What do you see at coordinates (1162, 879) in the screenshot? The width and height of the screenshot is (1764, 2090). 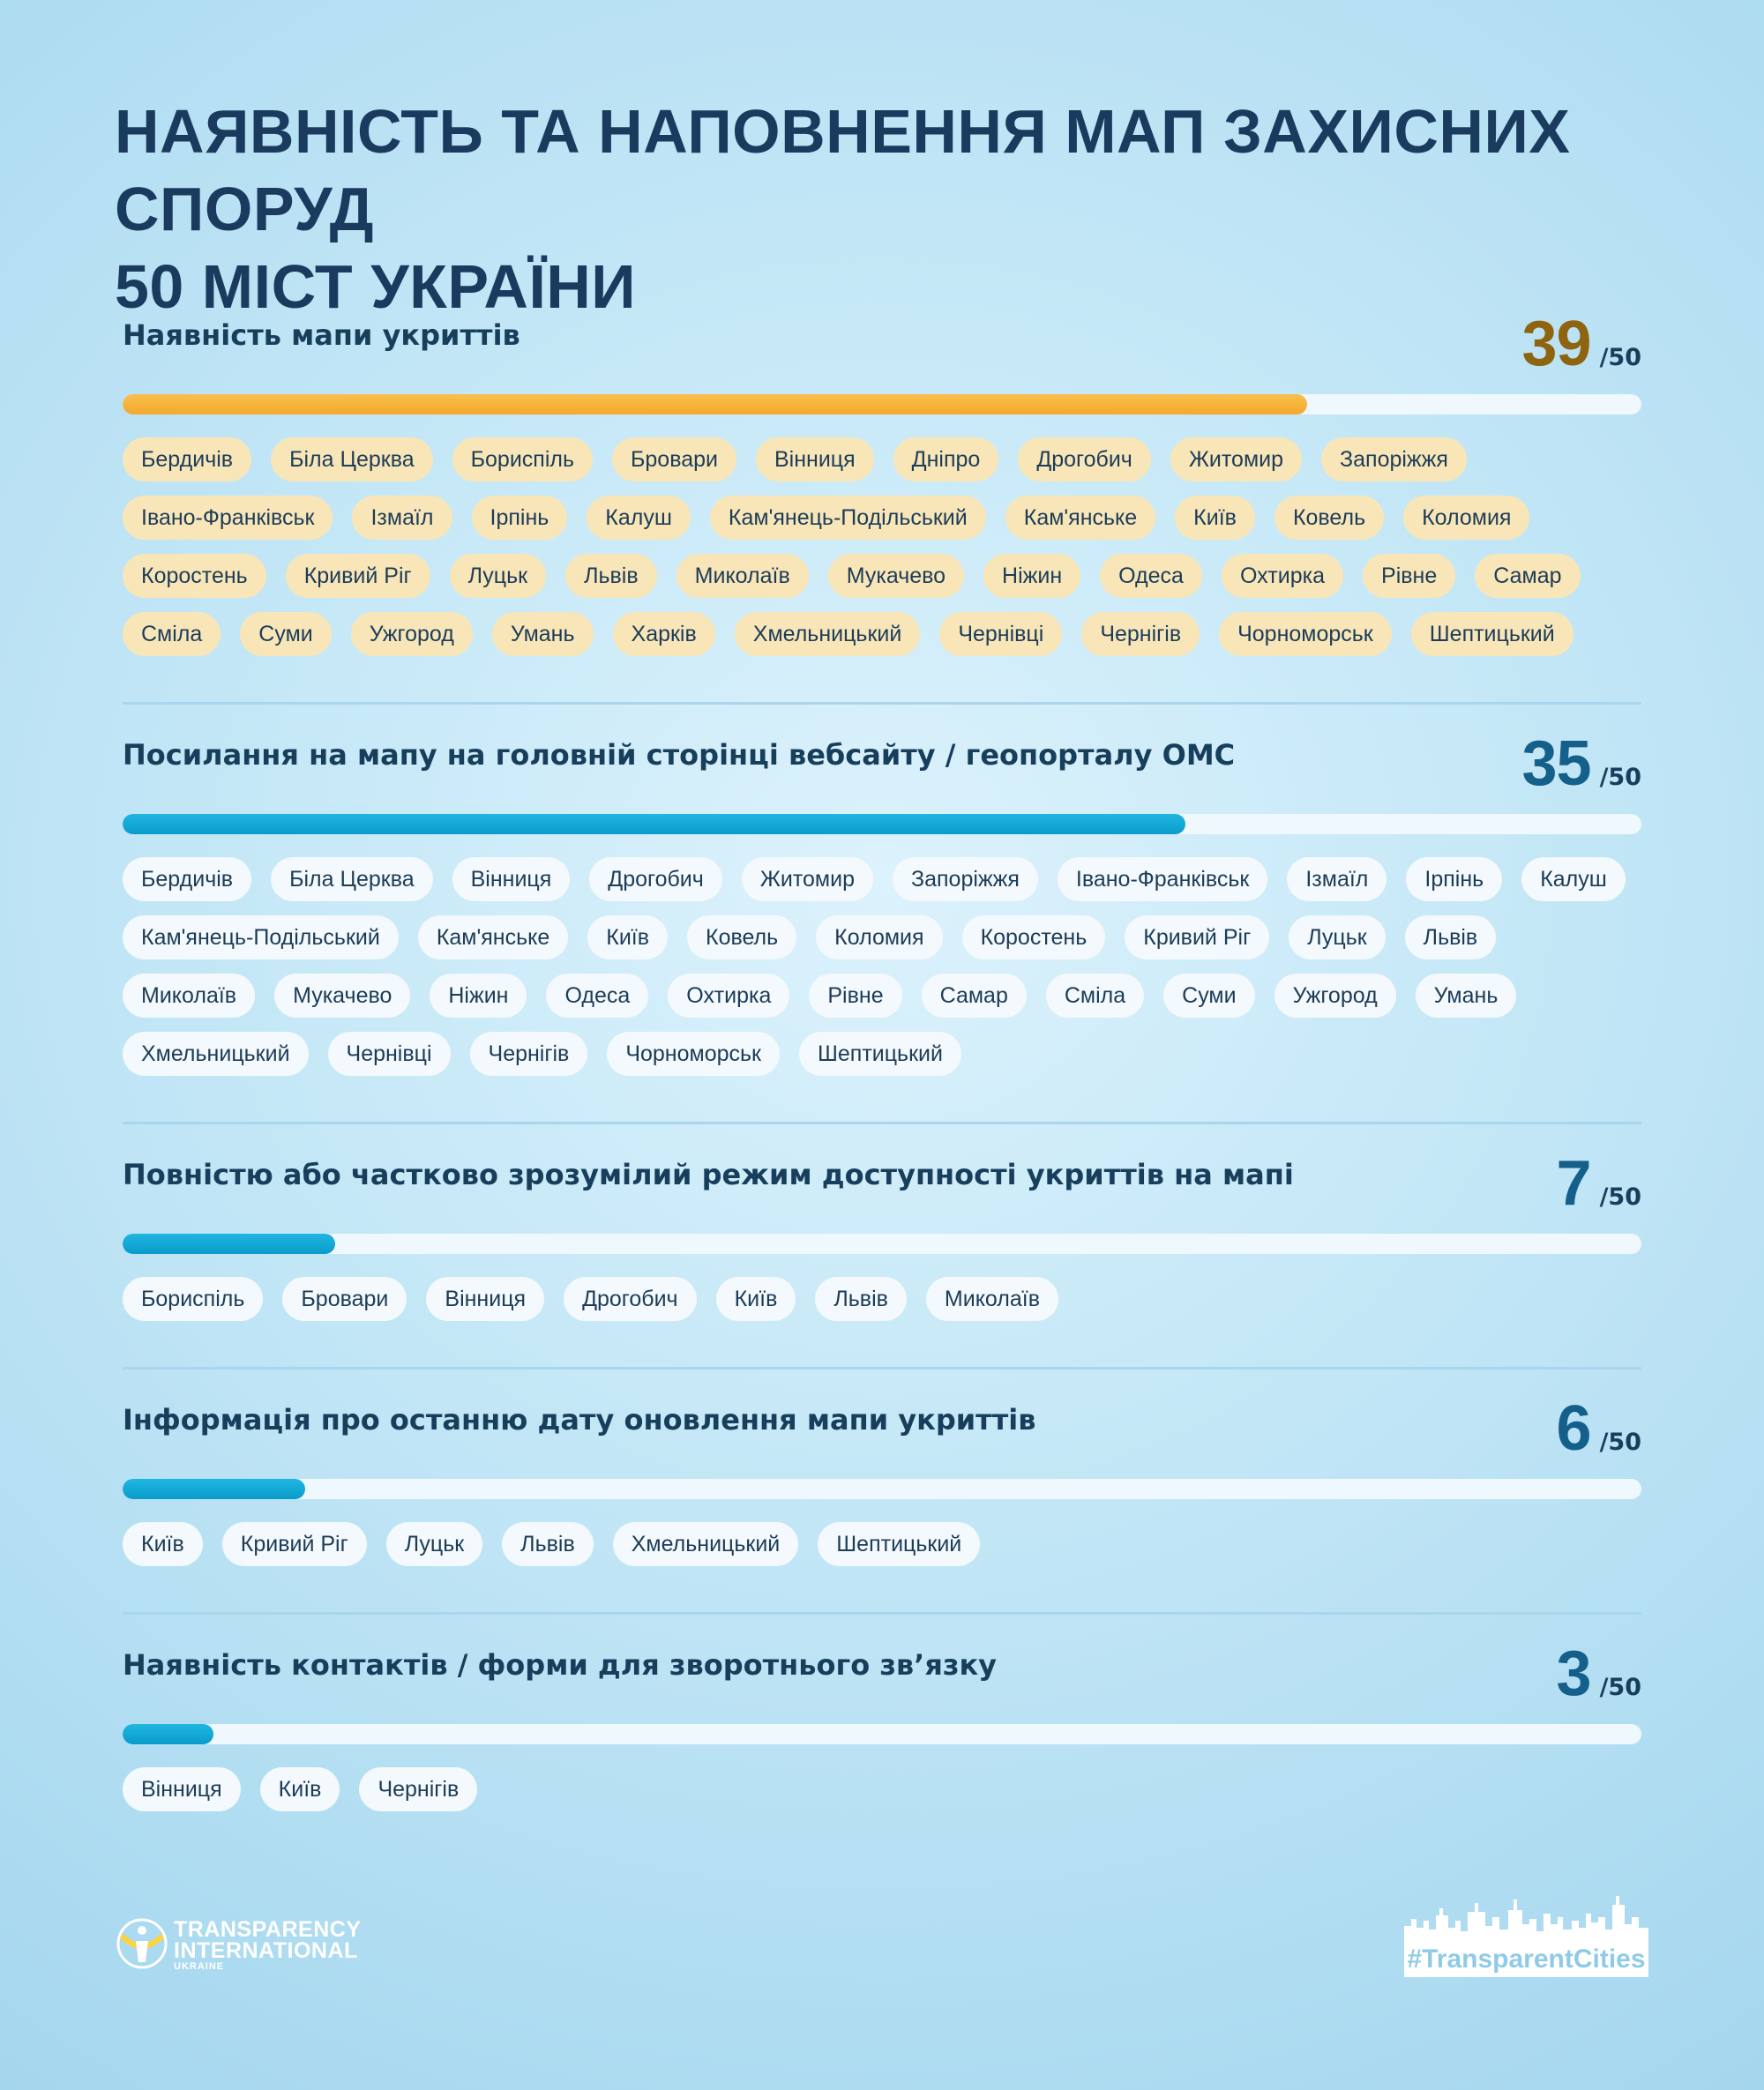 I see `city-chip: Івано-Франківськ` at bounding box center [1162, 879].